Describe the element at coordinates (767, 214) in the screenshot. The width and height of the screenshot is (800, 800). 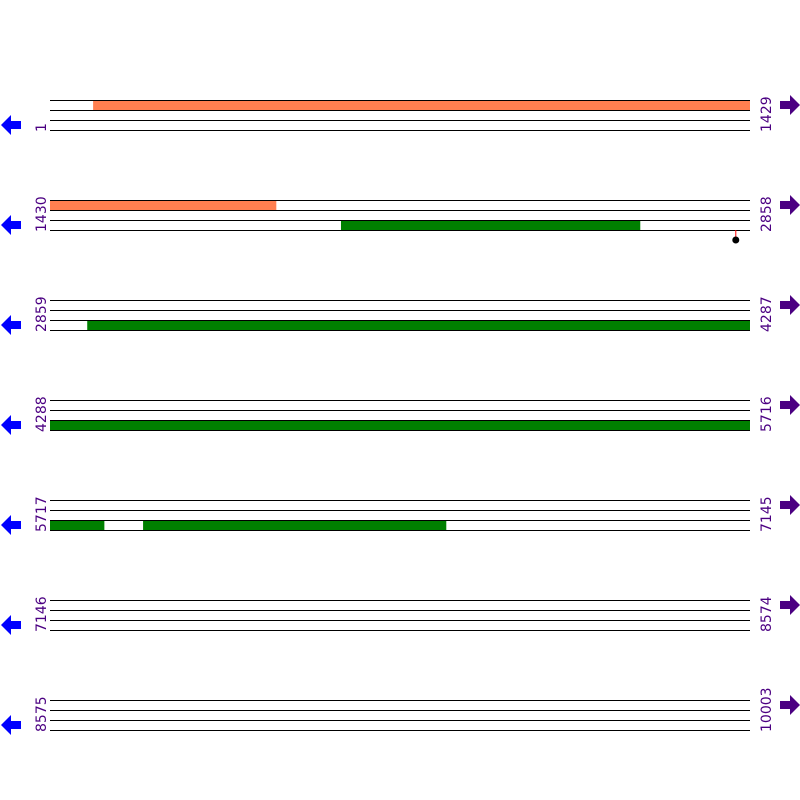
I see `row-end-label: 2858` at that location.